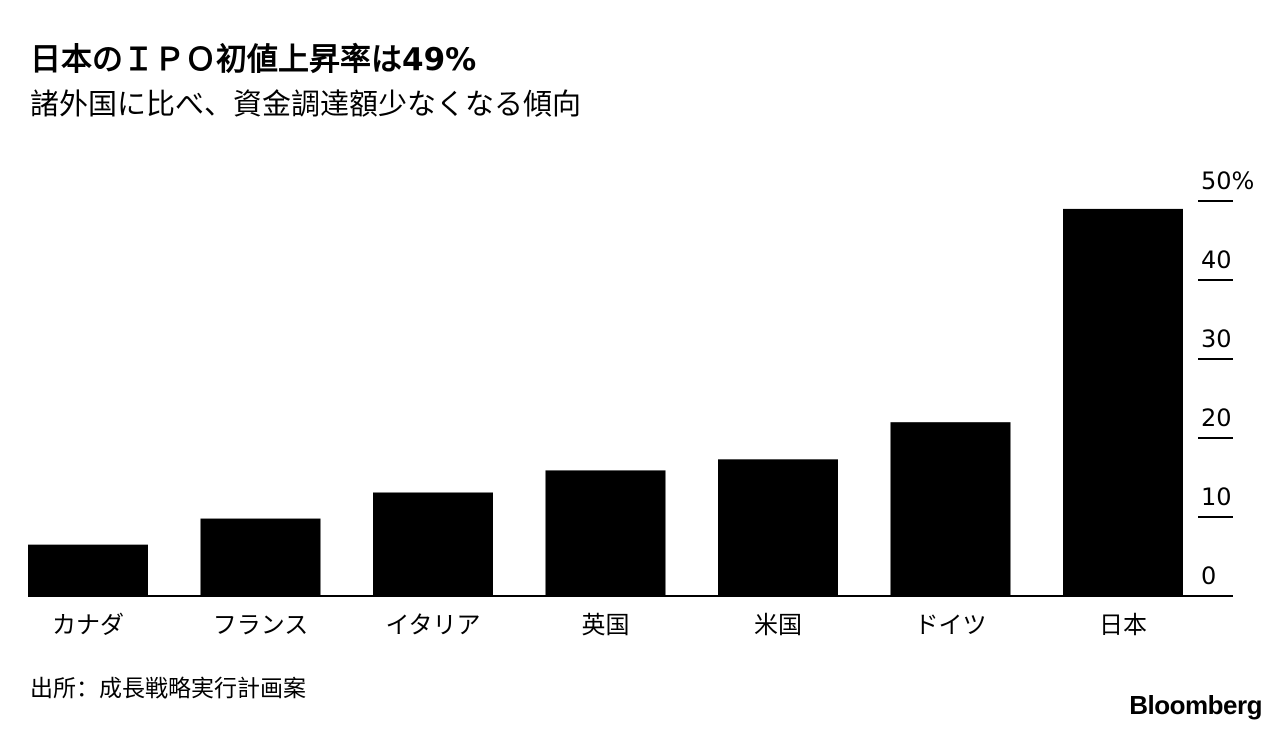  I want to click on y-tick-label: 20, so click(1216, 418).